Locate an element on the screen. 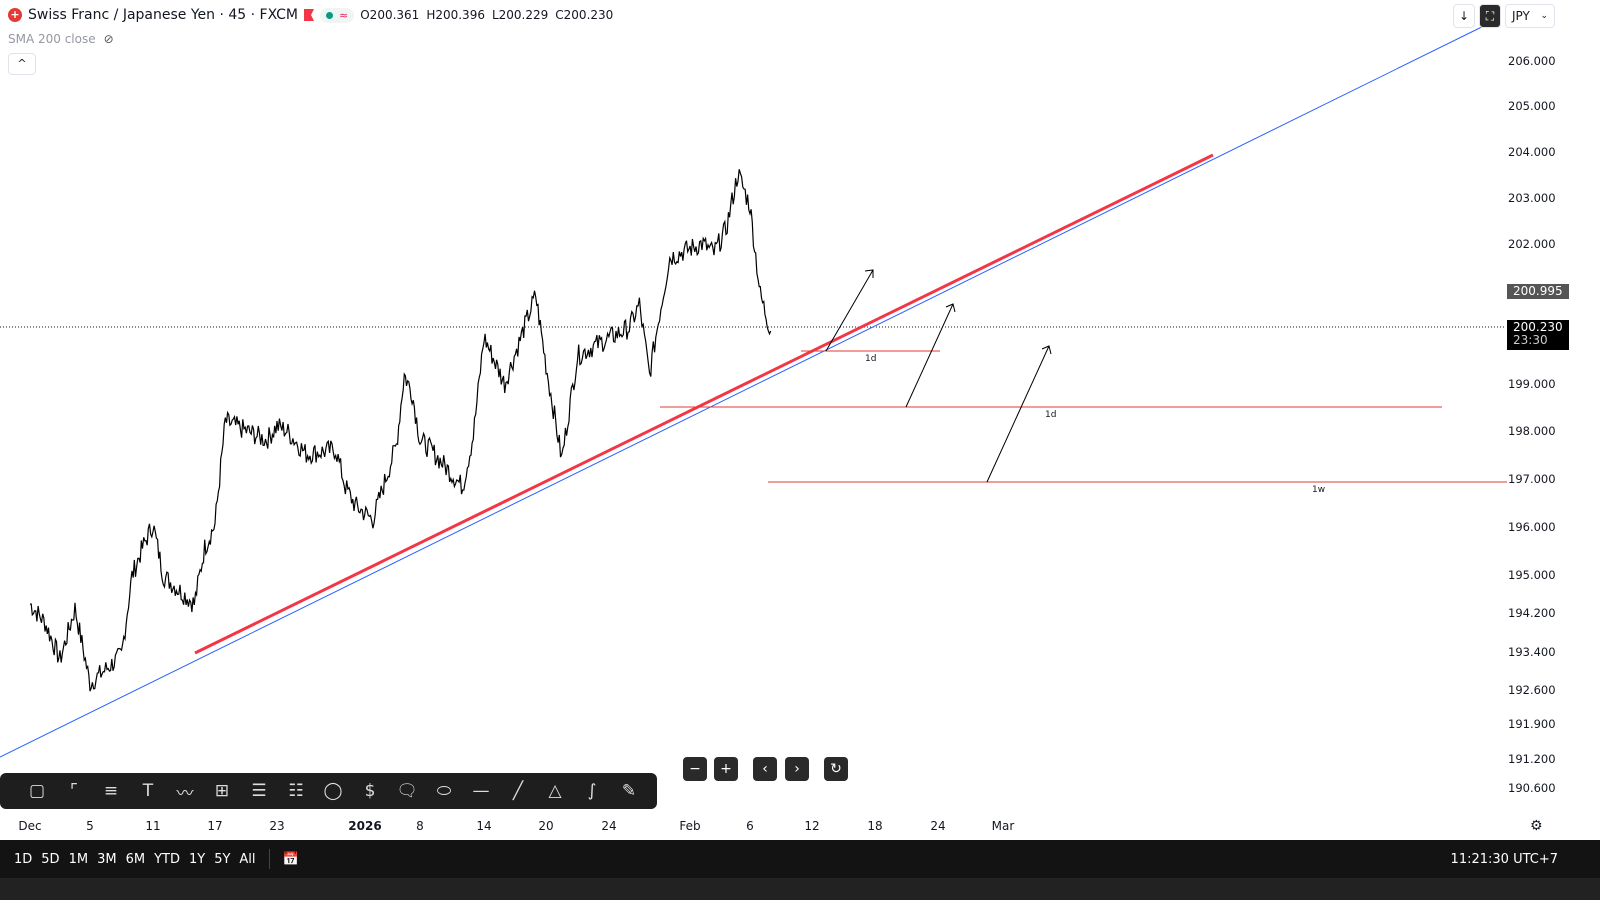 The image size is (1600, 900). eye-hidden-icon: ⊘ is located at coordinates (108, 39).